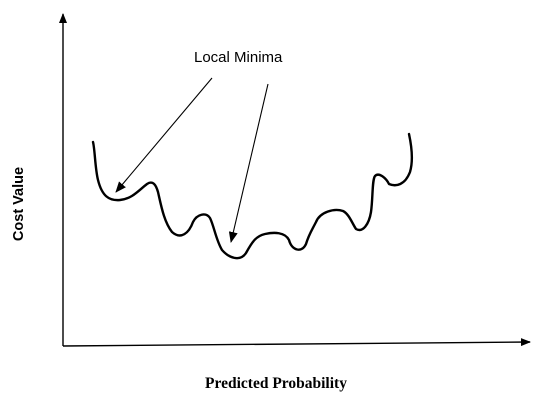 Image resolution: width=554 pixels, height=411 pixels. I want to click on y-axis-label: Cost Value, so click(19, 204).